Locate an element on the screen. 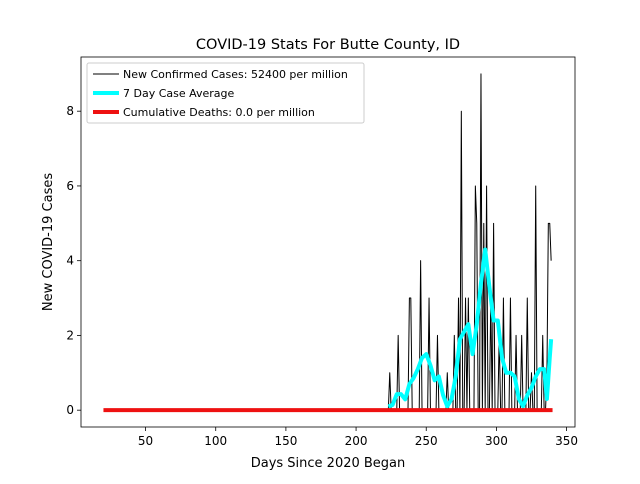 The height and width of the screenshot is (484, 640). x-axis-label: Days Since 2020 Began is located at coordinates (328, 463).